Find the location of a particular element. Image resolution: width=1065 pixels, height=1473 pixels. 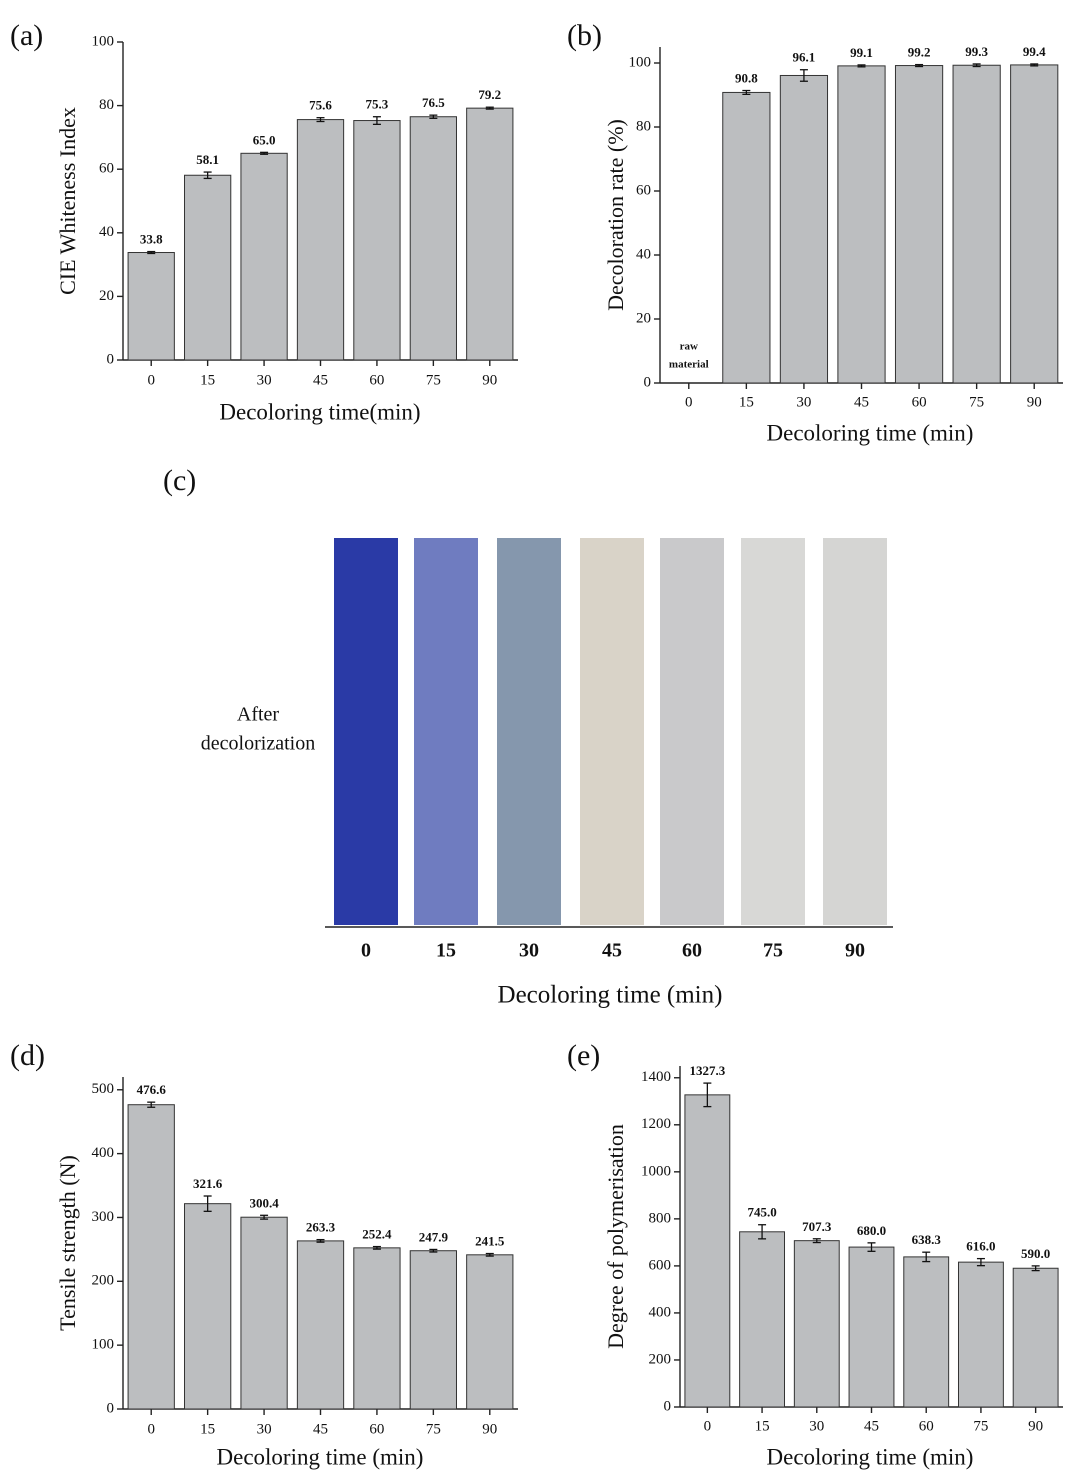

value-label: 263.3 is located at coordinates (321, 1227).